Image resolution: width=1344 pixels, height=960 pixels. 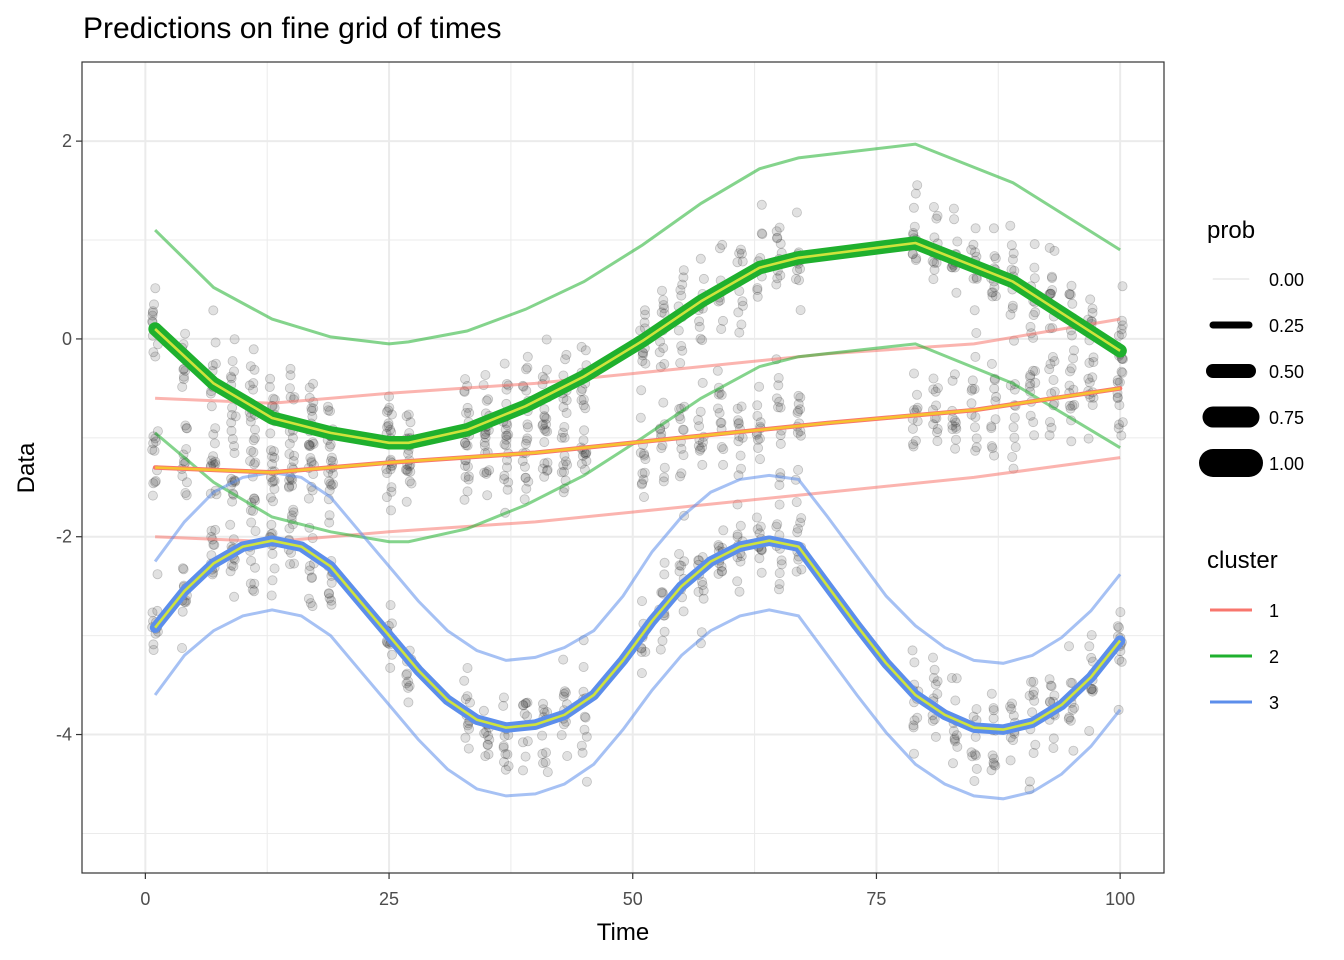 I want to click on legend-cluster-title: cluster, so click(x=1242, y=560).